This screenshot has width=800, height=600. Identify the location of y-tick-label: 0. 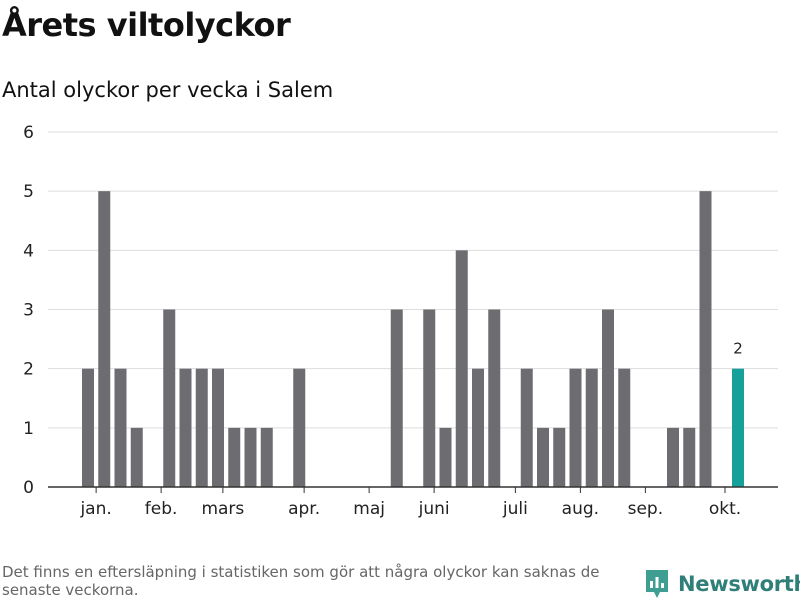
(28, 488).